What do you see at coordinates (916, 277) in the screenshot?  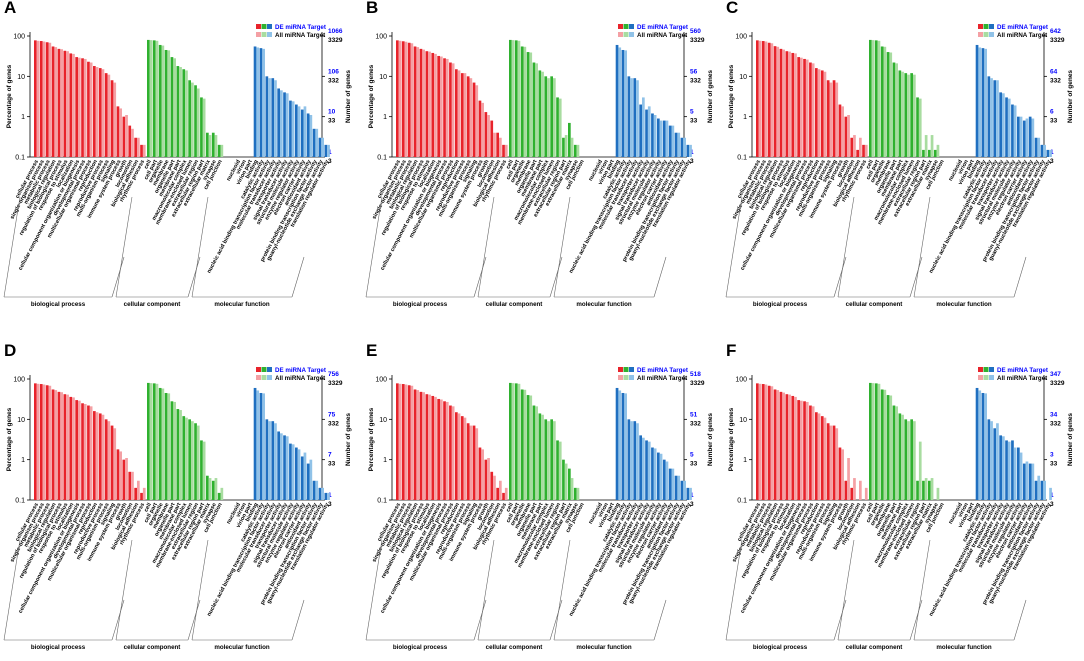 I see `cellular-component-bracket-right` at bounding box center [916, 277].